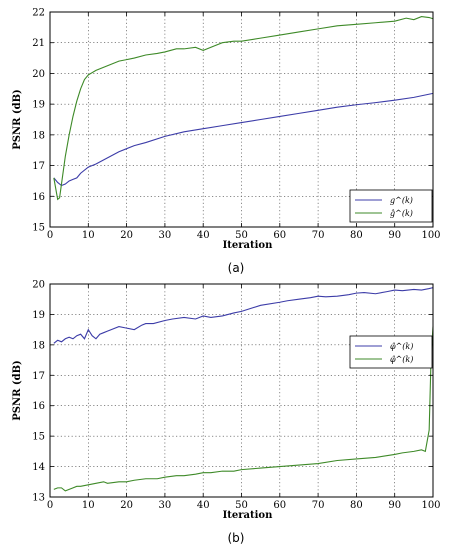  What do you see at coordinates (38, 315) in the screenshot?
I see `y-tick-label-b-6: 19` at bounding box center [38, 315].